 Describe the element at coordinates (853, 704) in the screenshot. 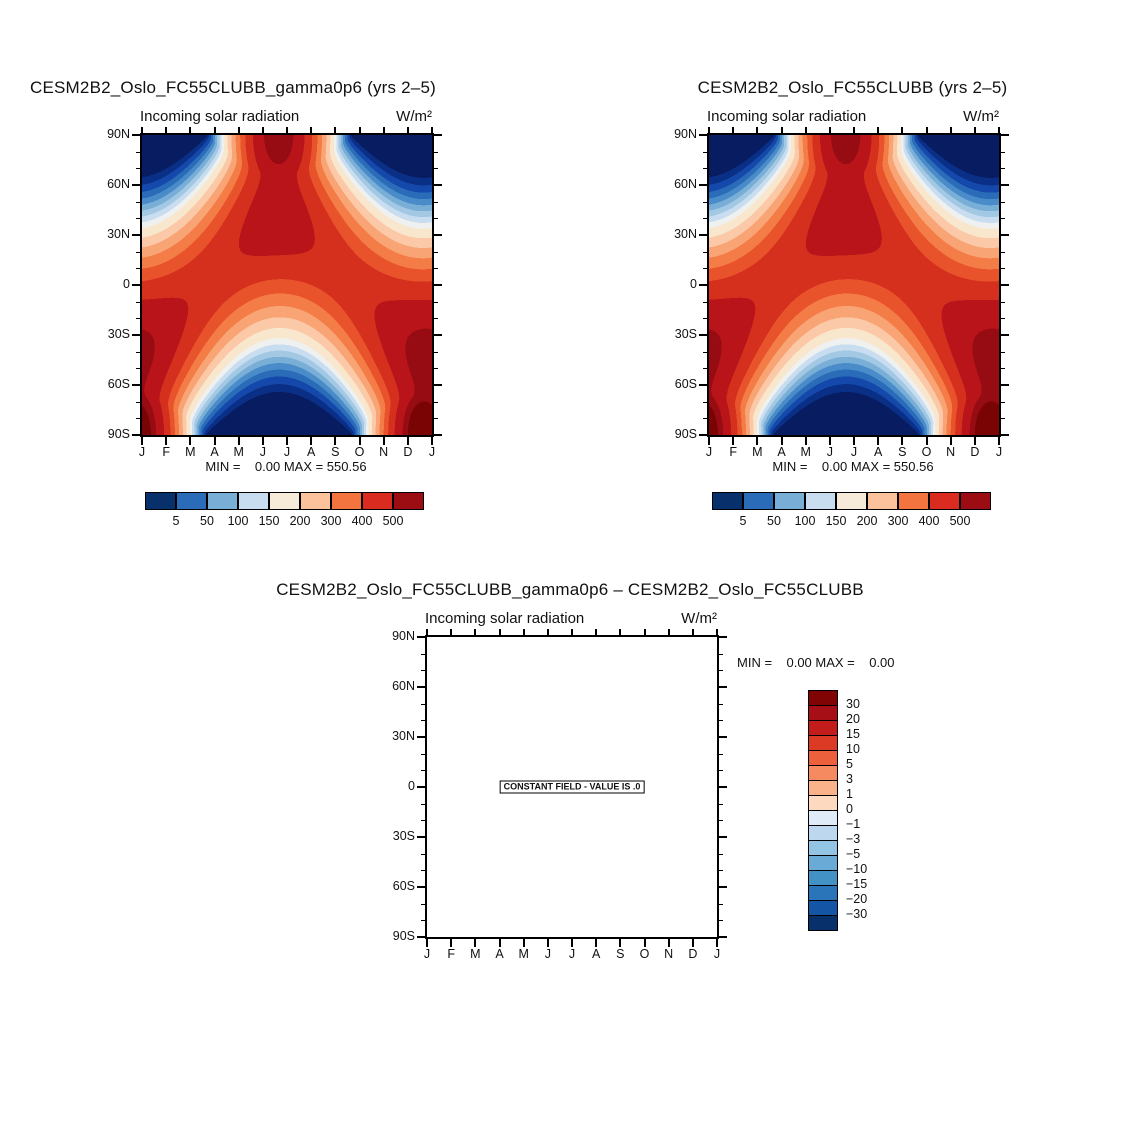

I see `colorbar-tick-label: 30` at that location.